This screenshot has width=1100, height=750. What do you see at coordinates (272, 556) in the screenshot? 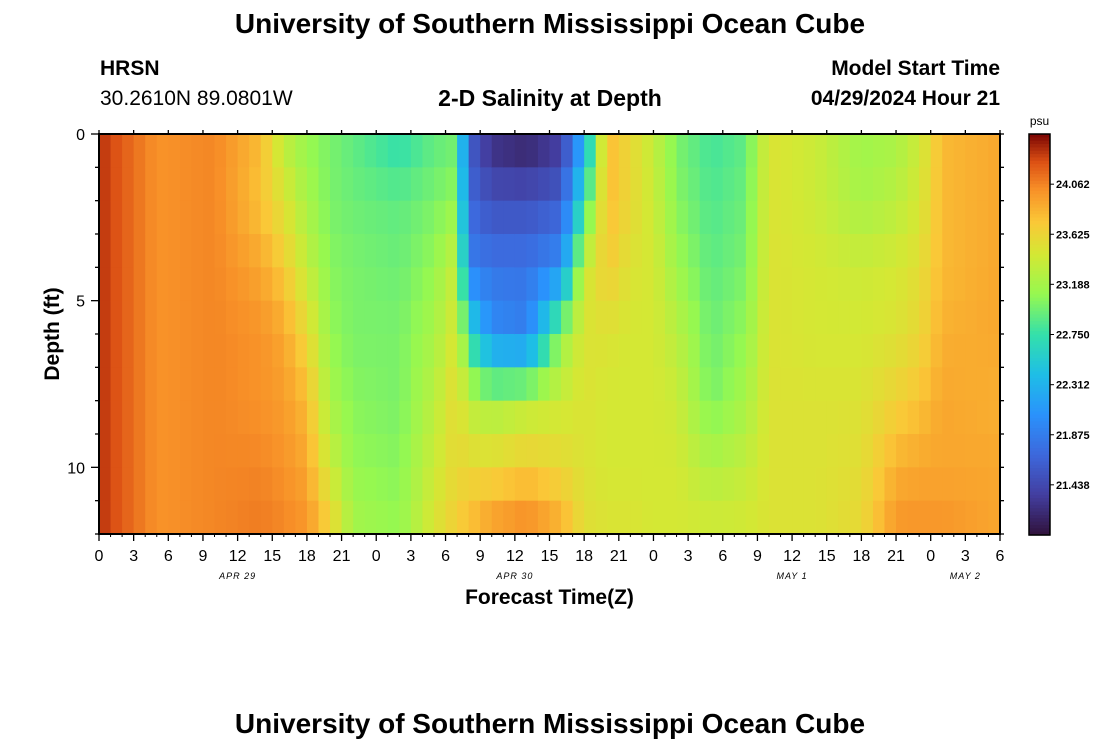
I see `x-tick-label: 15` at bounding box center [272, 556].